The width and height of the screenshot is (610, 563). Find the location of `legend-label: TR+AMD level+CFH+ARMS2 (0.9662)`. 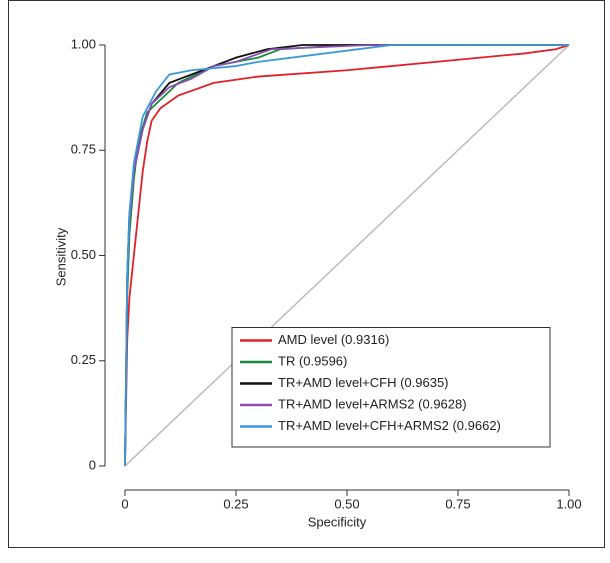

legend-label: TR+AMD level+CFH+ARMS2 (0.9662) is located at coordinates (389, 425).